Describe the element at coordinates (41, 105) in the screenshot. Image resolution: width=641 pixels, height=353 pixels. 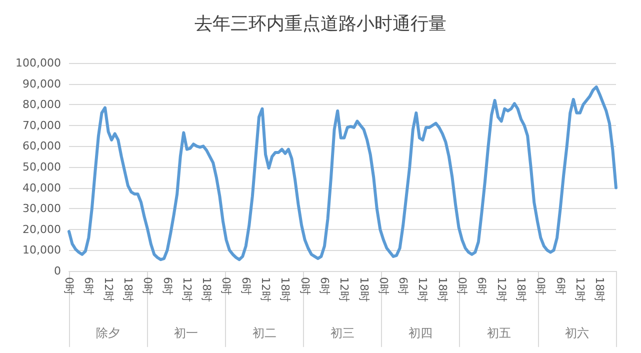
I see `y-tick-label: 80,000` at that location.